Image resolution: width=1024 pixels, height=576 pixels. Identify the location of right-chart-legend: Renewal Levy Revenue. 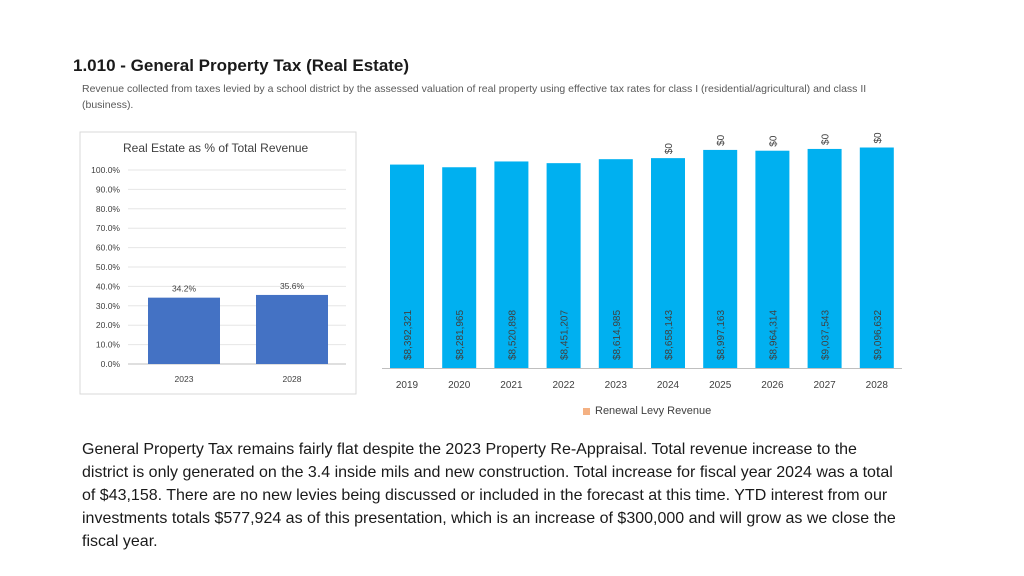
(647, 411).